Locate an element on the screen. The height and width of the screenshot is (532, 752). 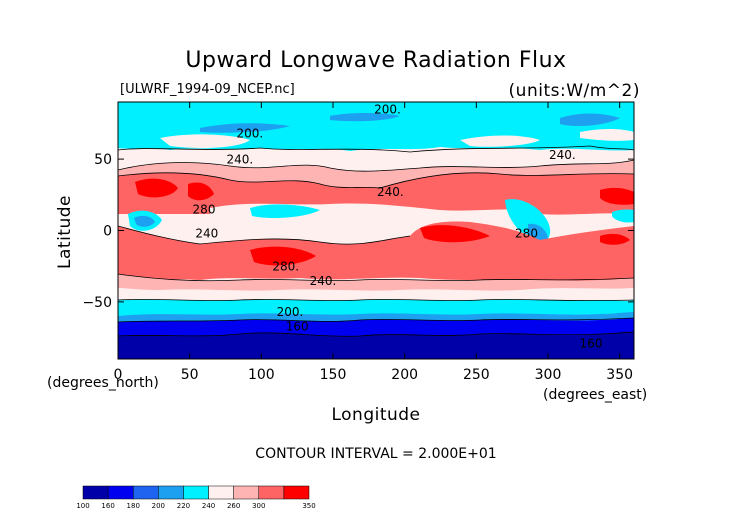
y-tick-label: 50 is located at coordinates (103, 160).